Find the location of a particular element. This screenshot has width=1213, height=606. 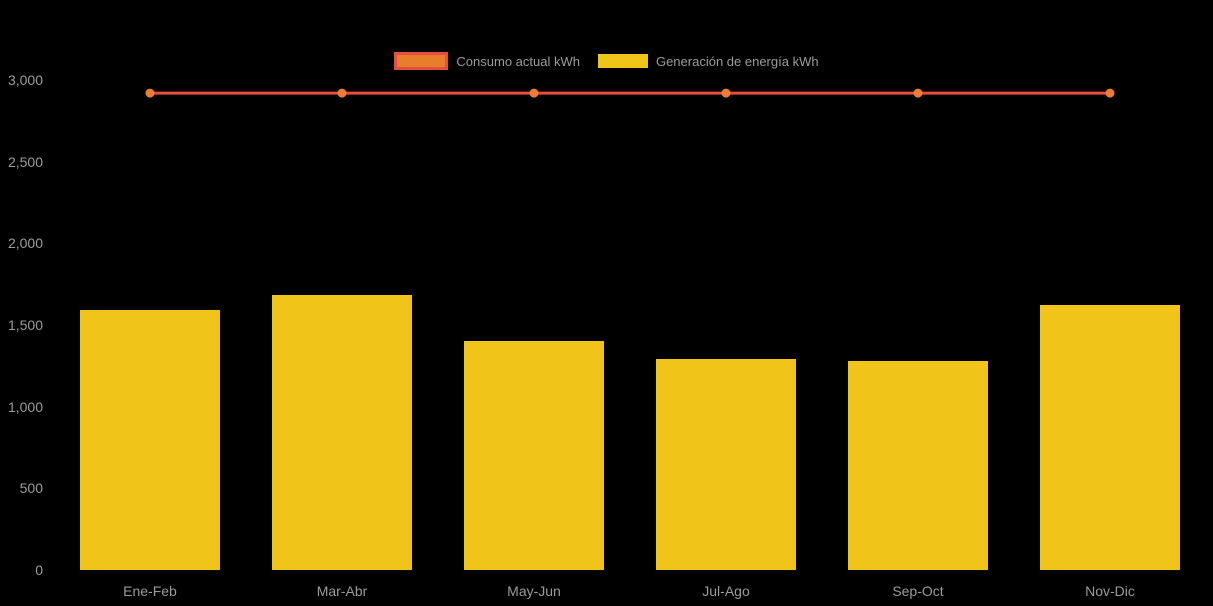

bar-jul-ago is located at coordinates (726, 464).